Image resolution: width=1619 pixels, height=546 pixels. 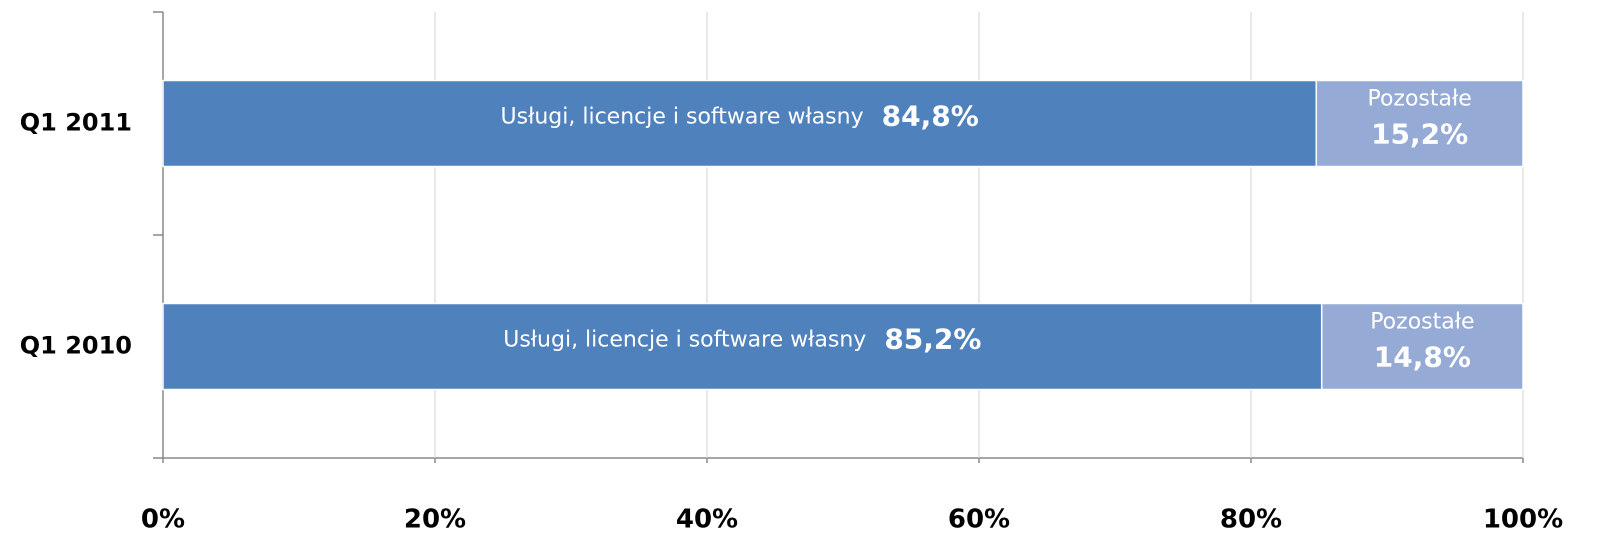 I want to click on value-label: 84,8%, so click(x=930, y=116).